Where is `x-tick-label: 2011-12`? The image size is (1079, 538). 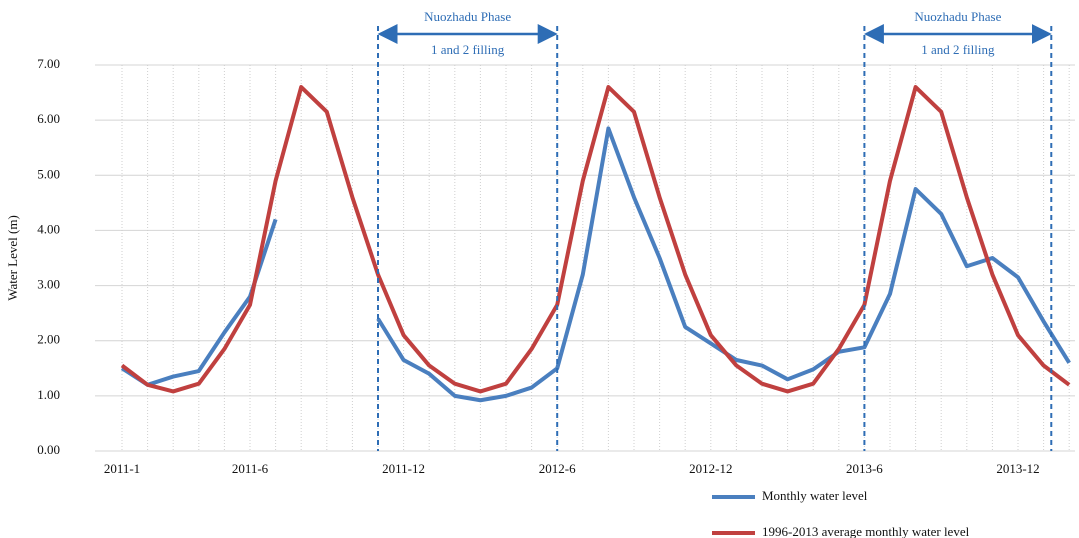
x-tick-label: 2011-12 is located at coordinates (403, 468).